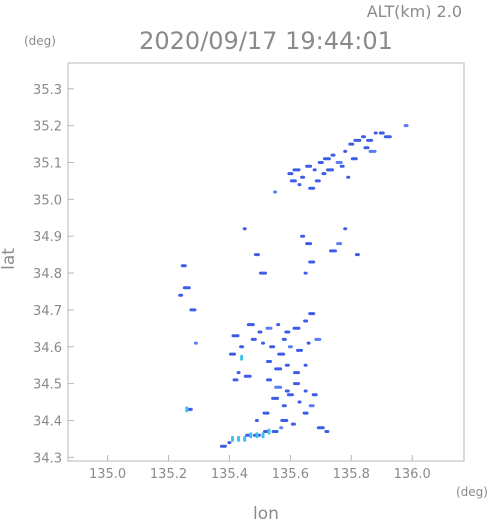 The height and width of the screenshot is (521, 491). Describe the element at coordinates (47, 274) in the screenshot. I see `y-tick-label: 34.8` at that location.